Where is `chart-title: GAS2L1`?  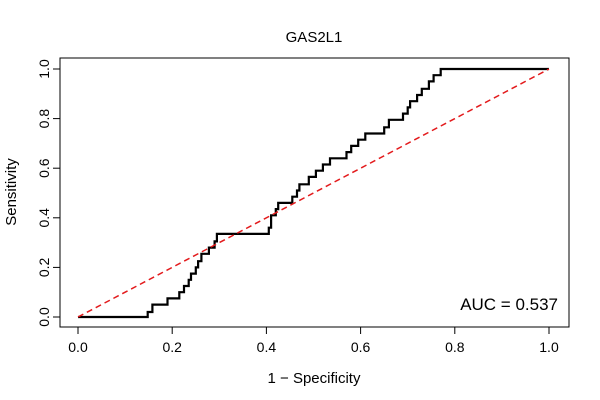 chart-title: GAS2L1 is located at coordinates (314, 37).